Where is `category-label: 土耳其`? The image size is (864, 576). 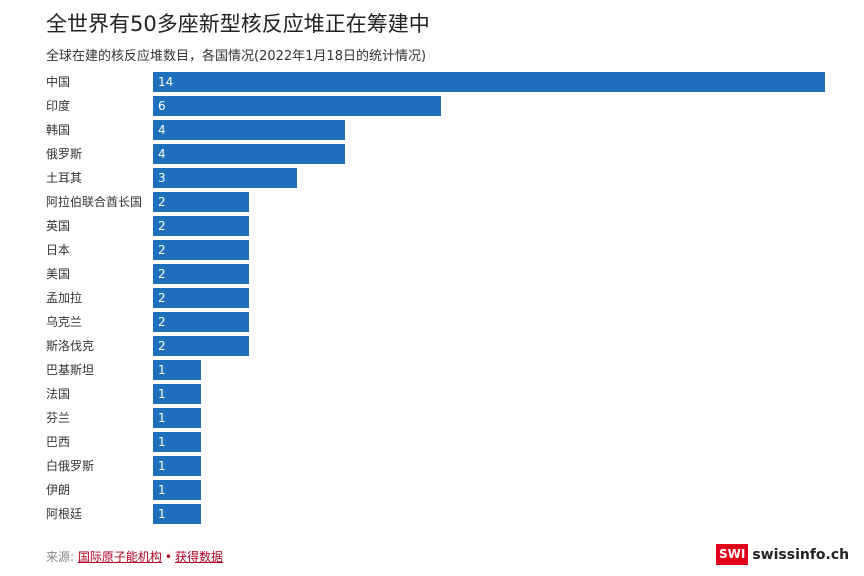 category-label: 土耳其 is located at coordinates (64, 178).